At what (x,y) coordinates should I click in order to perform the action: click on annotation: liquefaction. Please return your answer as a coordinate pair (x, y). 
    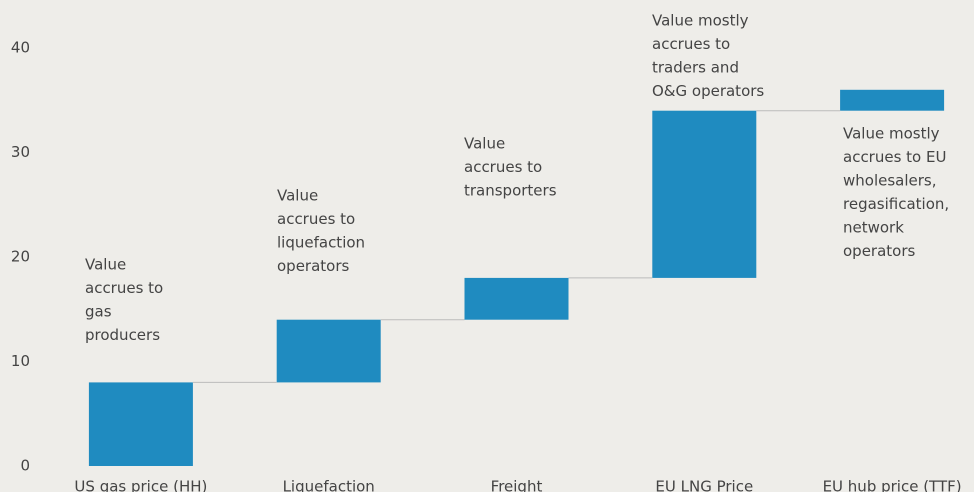
    Looking at the image, I should click on (321, 243).